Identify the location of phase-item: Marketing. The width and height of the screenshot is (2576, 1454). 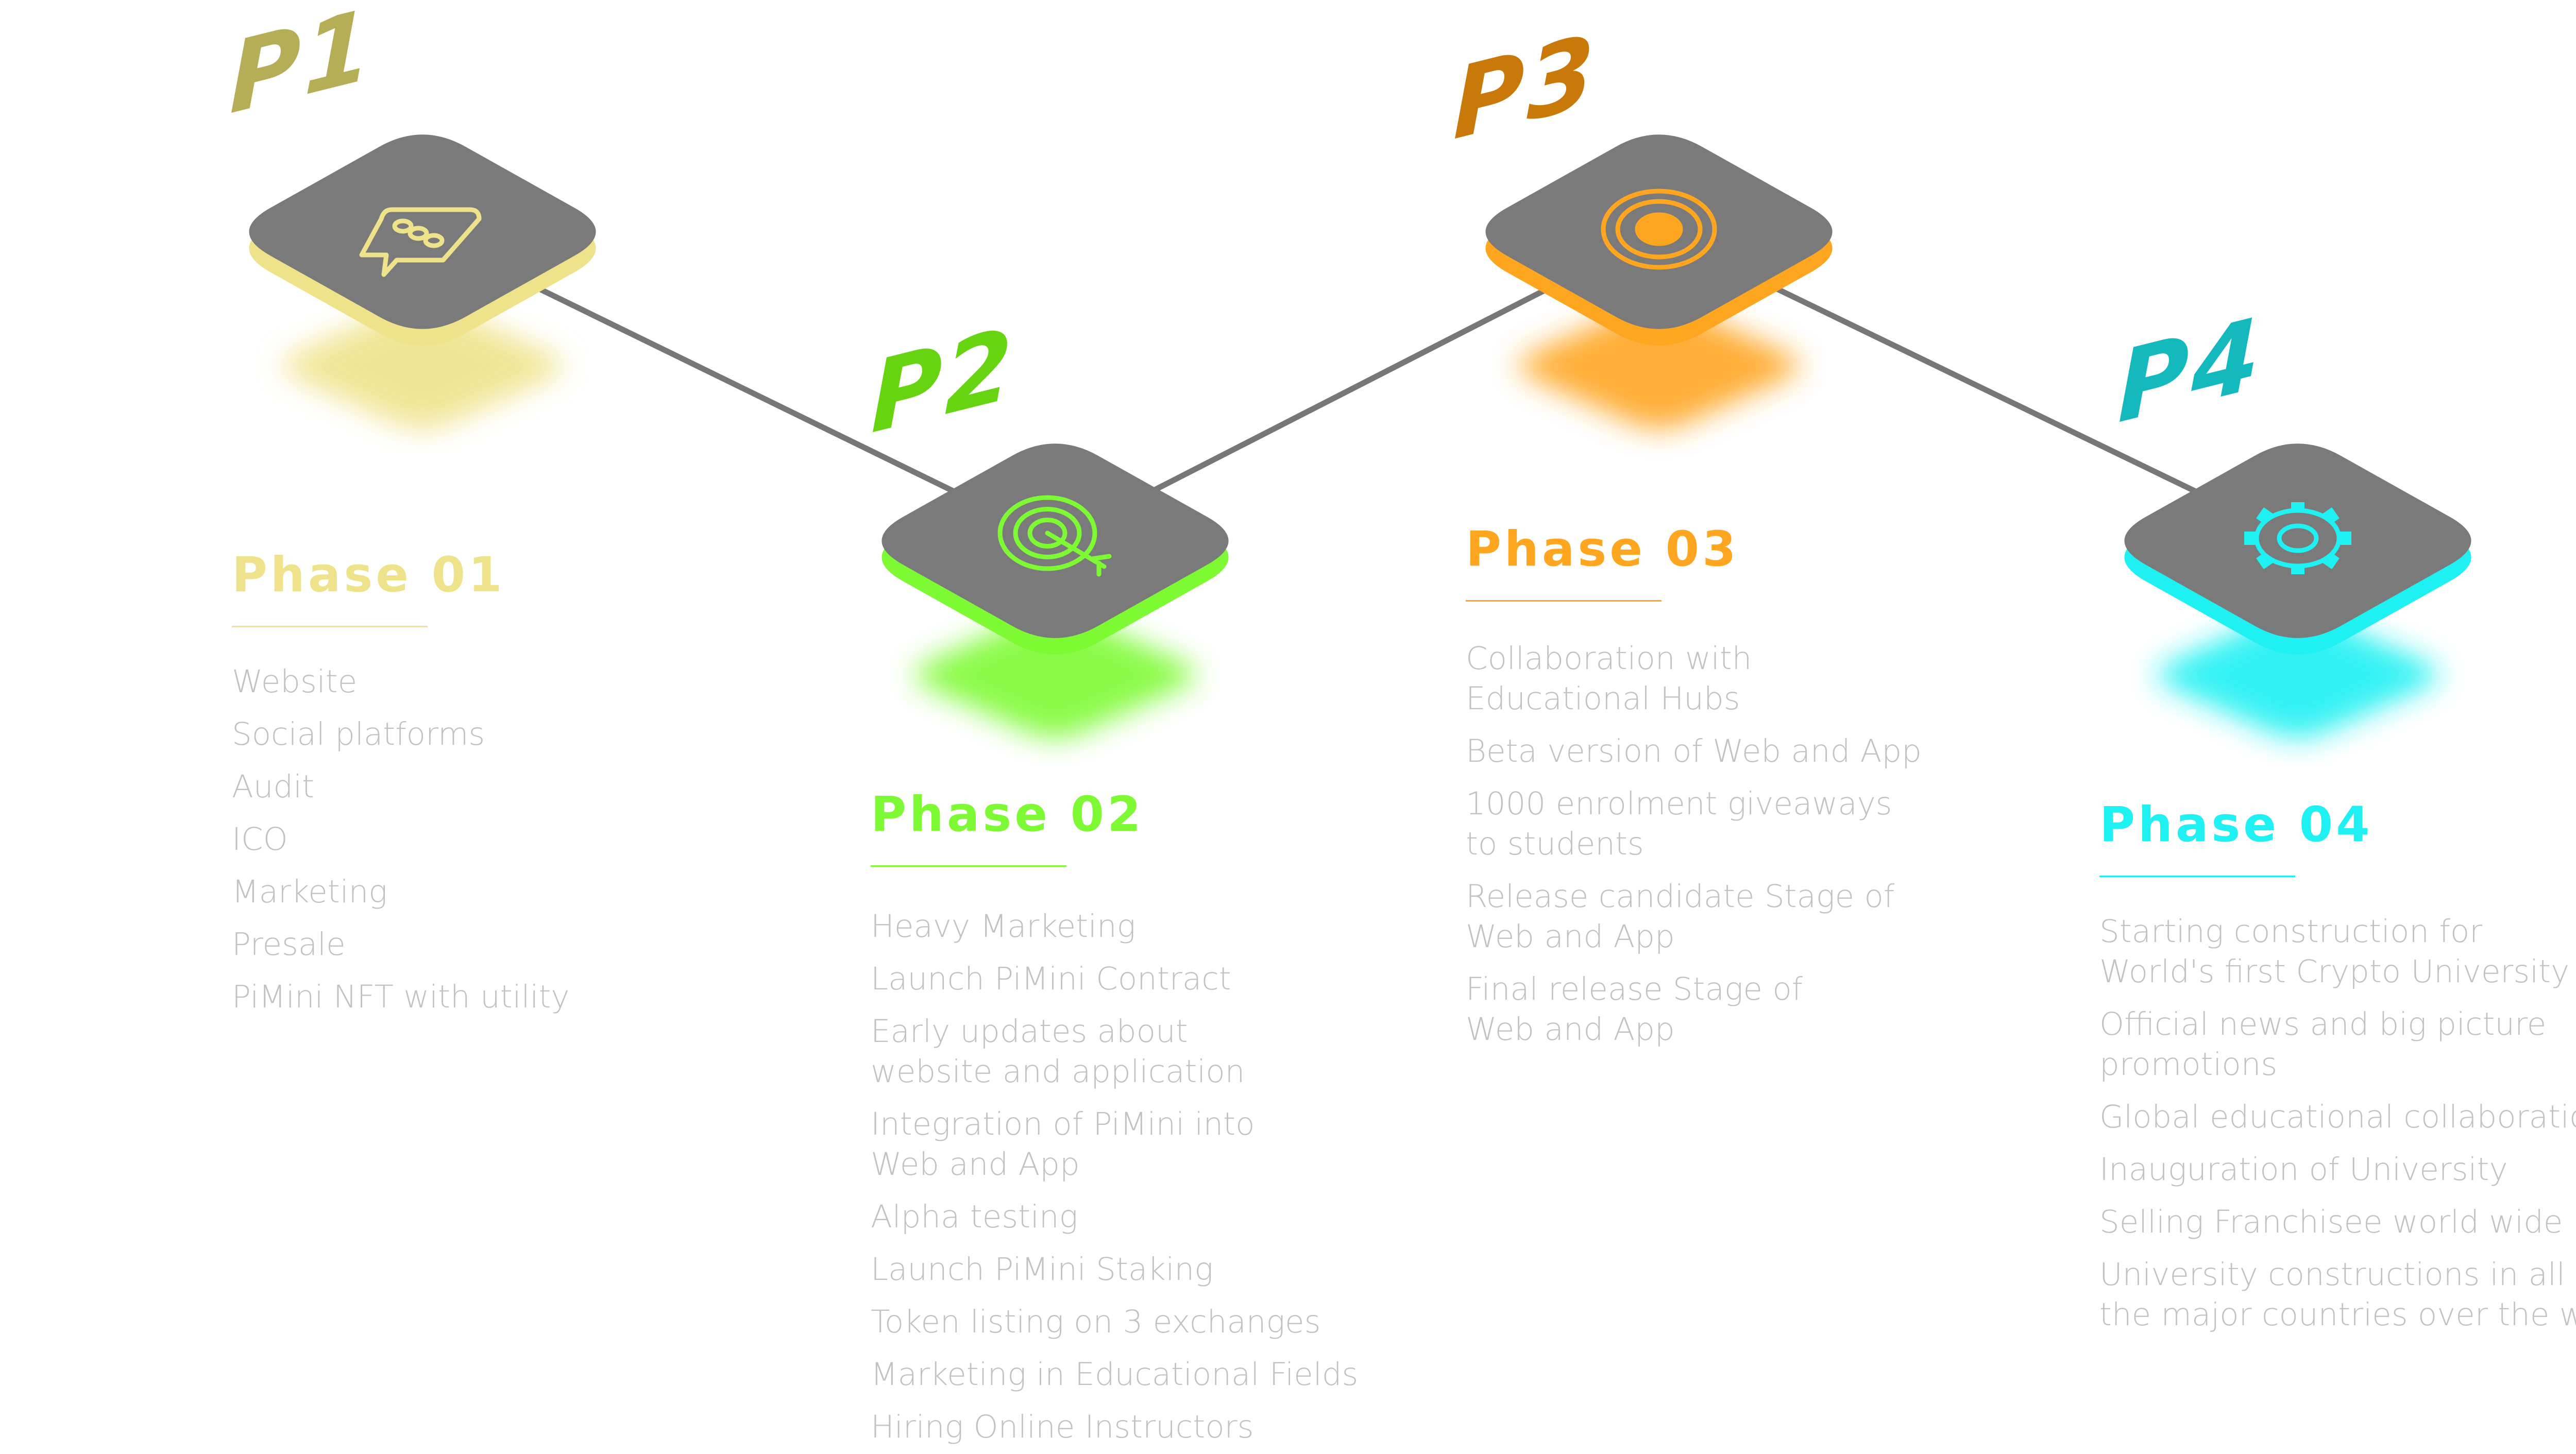
(309, 892).